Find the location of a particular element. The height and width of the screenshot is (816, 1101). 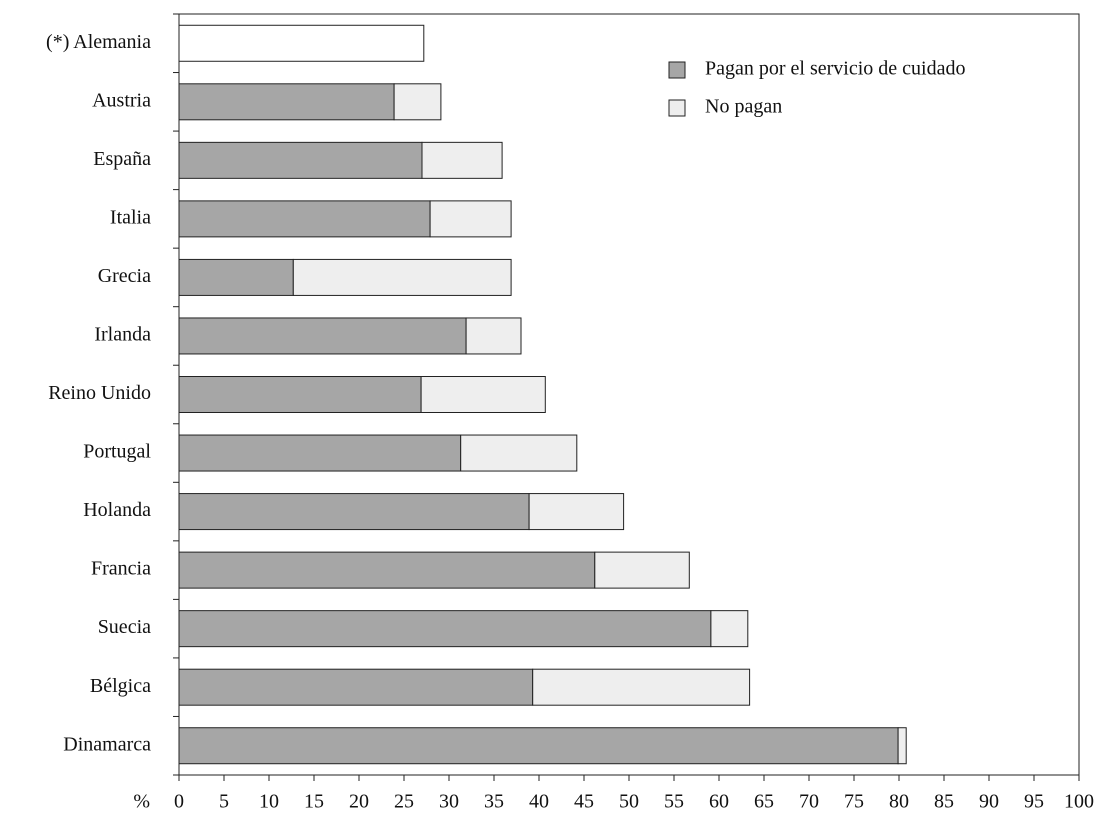

y-tick-label: Austria is located at coordinates (121, 100).